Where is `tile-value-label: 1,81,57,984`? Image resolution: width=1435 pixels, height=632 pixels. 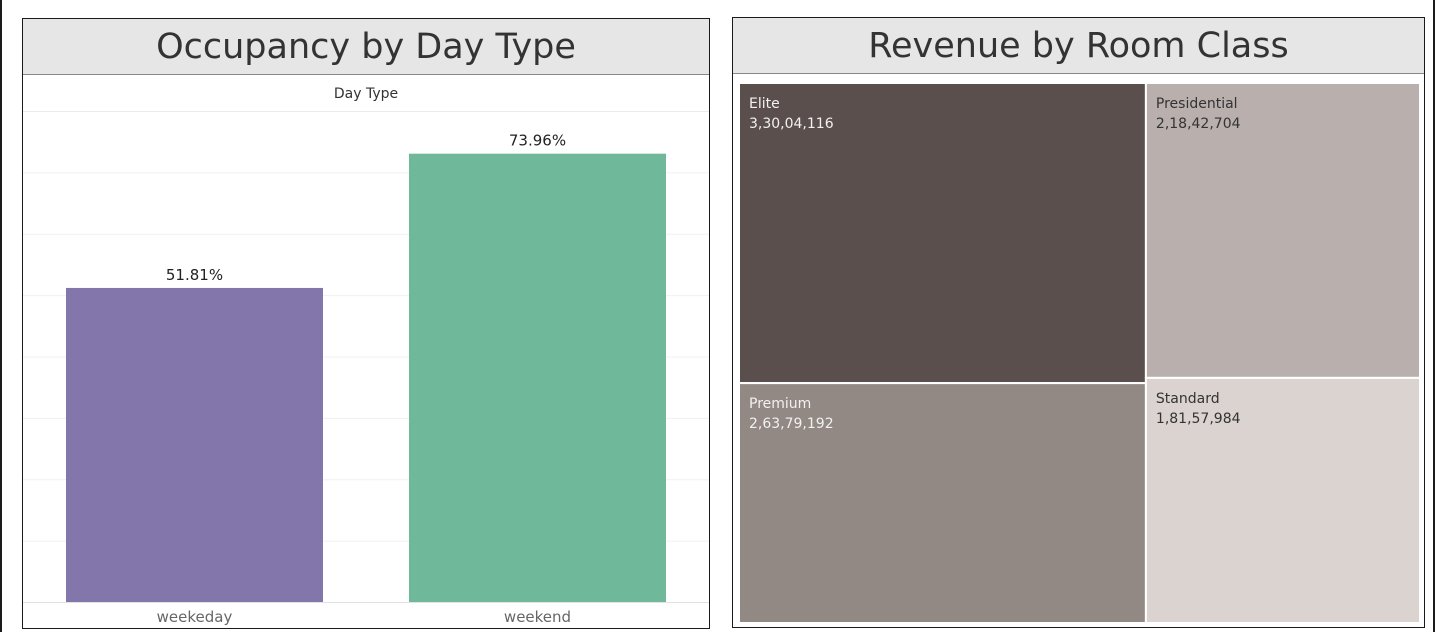
tile-value-label: 1,81,57,984 is located at coordinates (1198, 419).